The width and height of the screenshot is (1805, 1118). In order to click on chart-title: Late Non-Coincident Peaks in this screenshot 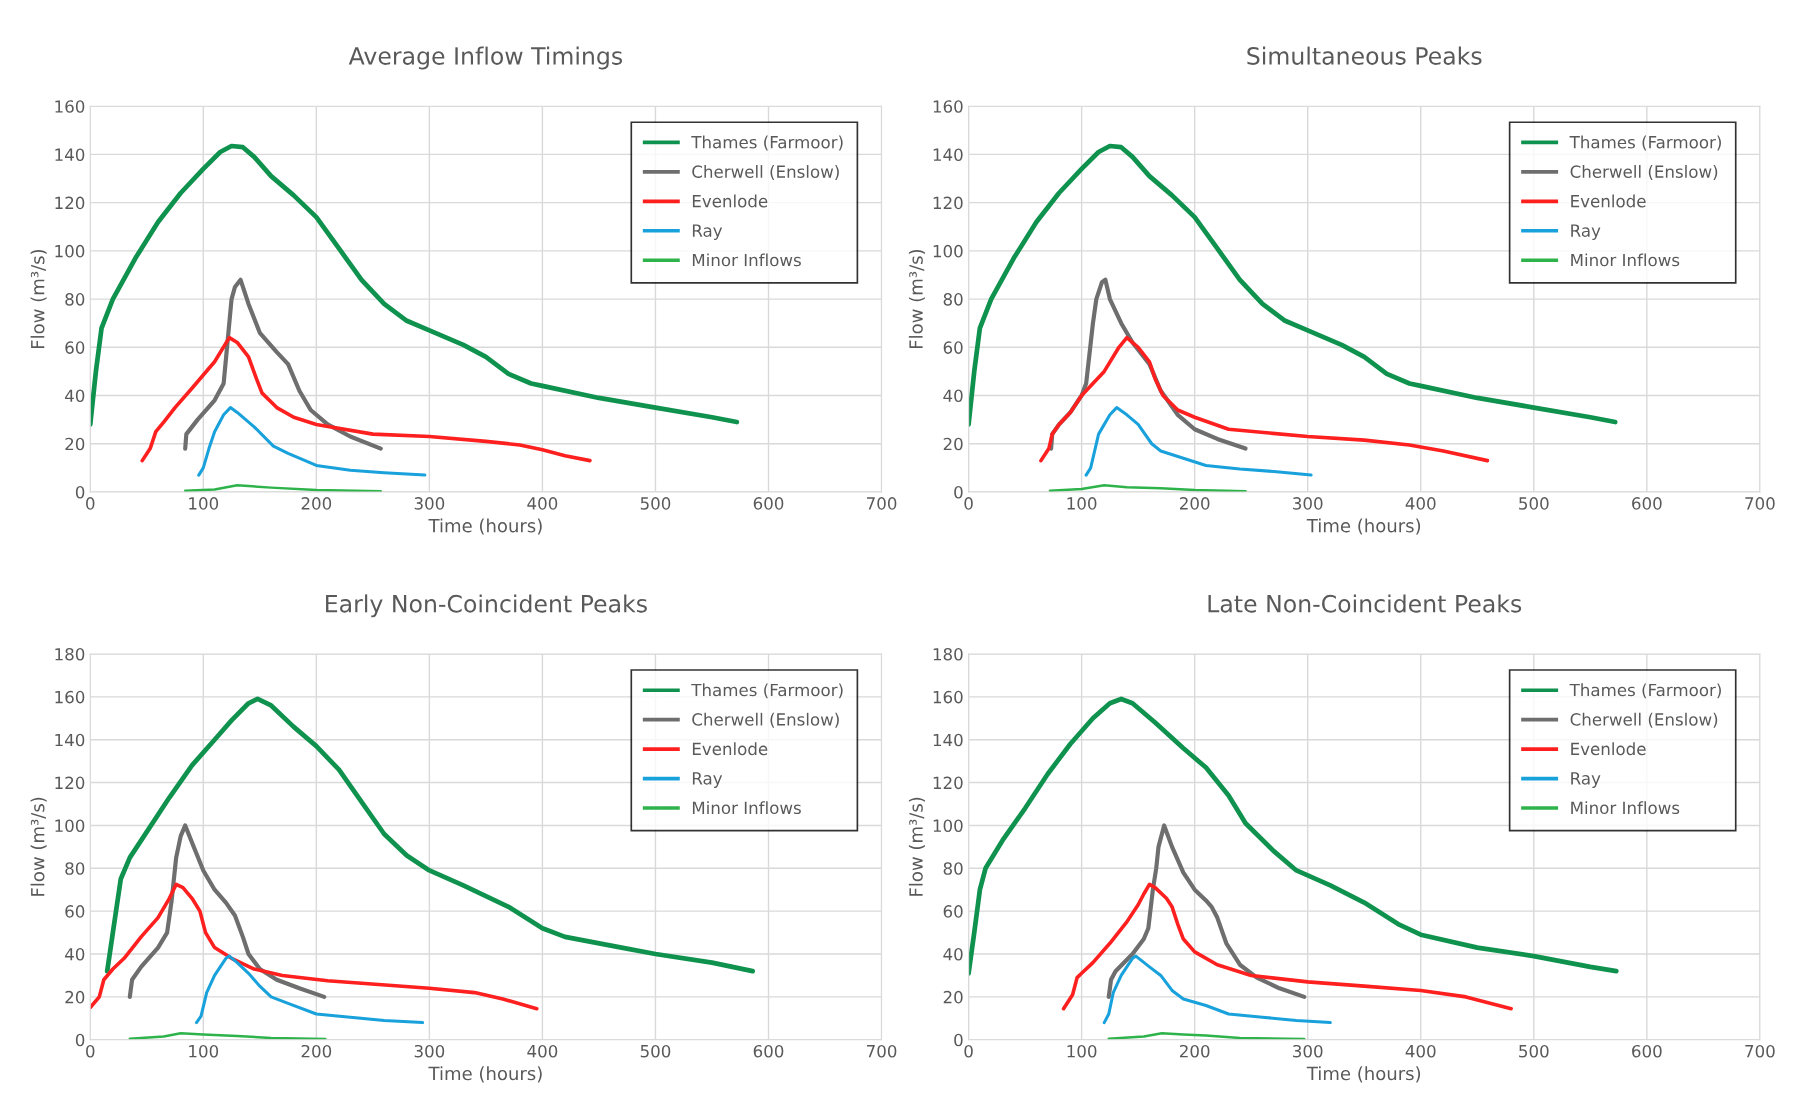, I will do `click(1365, 603)`.